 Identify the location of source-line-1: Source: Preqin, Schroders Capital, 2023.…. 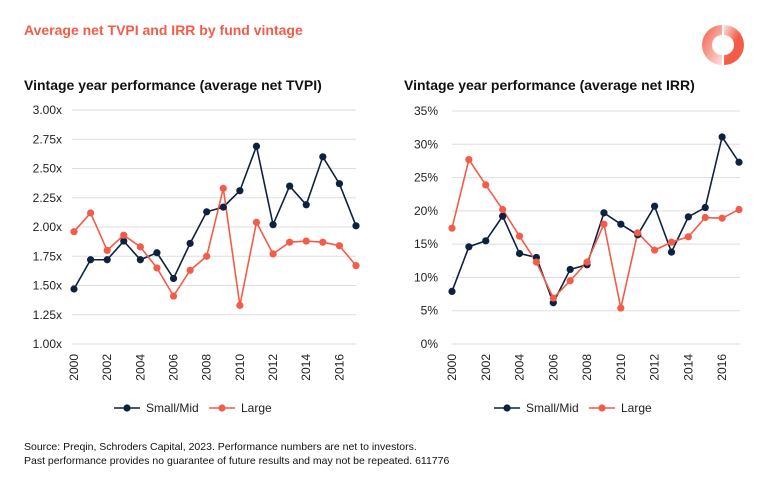
(220, 447).